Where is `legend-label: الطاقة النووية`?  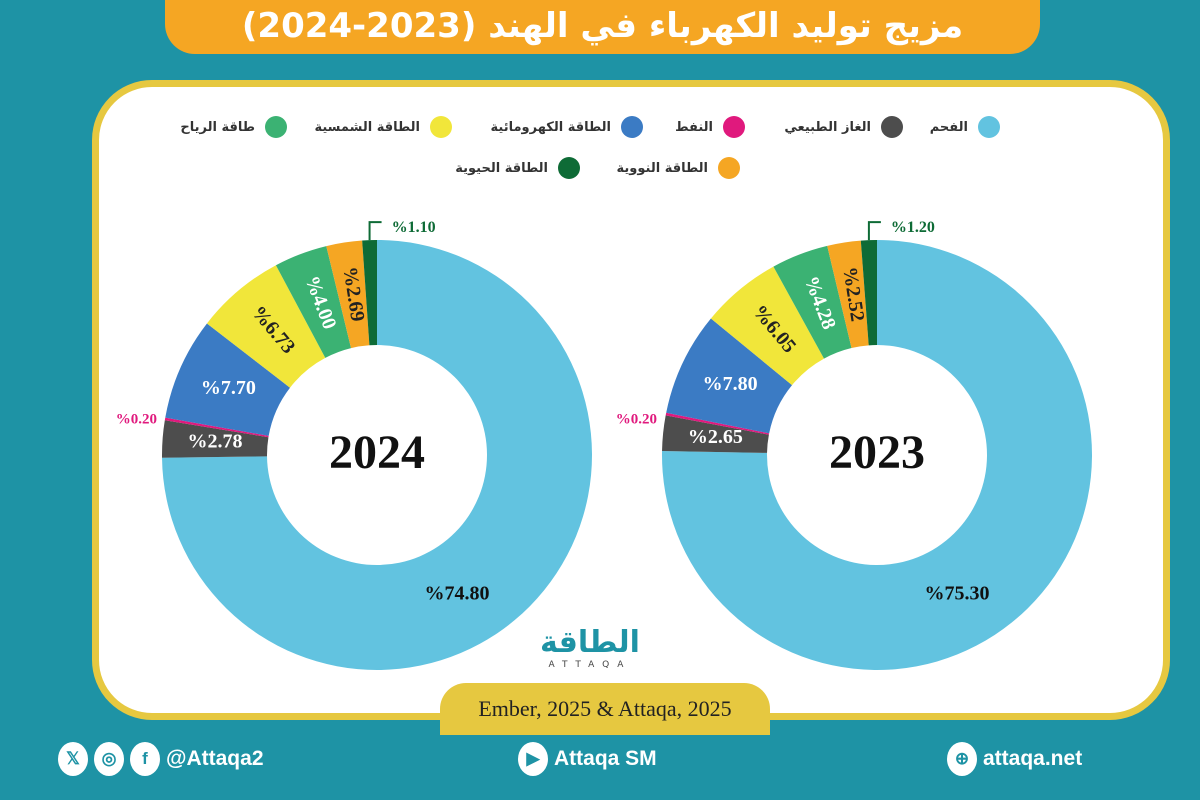
legend-label: الطاقة النووية is located at coordinates (662, 168).